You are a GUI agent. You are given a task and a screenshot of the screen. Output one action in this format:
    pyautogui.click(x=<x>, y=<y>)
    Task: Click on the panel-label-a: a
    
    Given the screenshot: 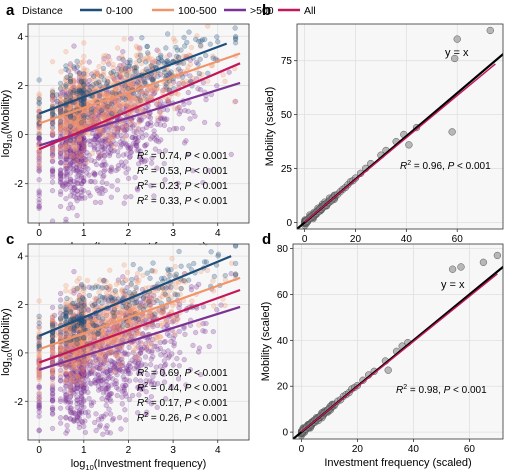 What is the action you would take?
    pyautogui.click(x=10, y=10)
    